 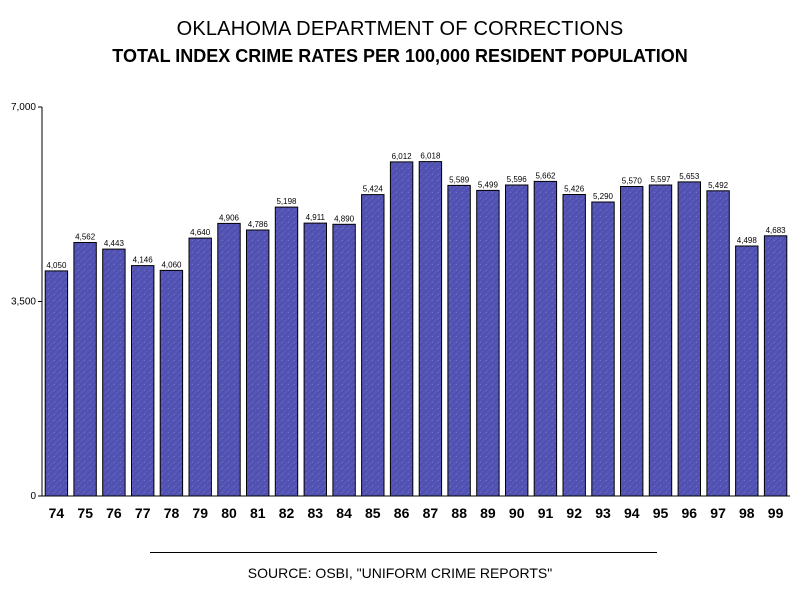 I want to click on x-tick-label: 93, so click(x=603, y=513).